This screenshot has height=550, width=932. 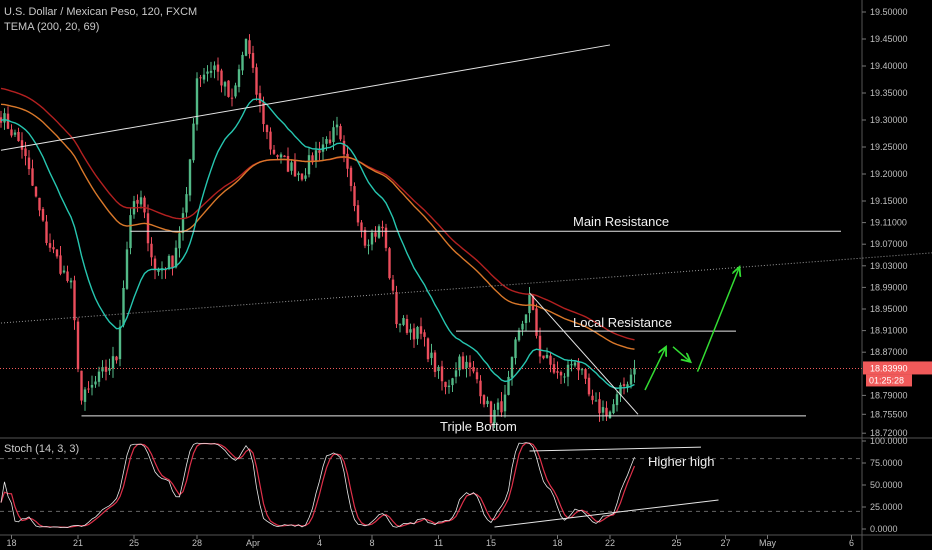 I want to click on stoch-tick-label: 25.0000, so click(x=886, y=507).